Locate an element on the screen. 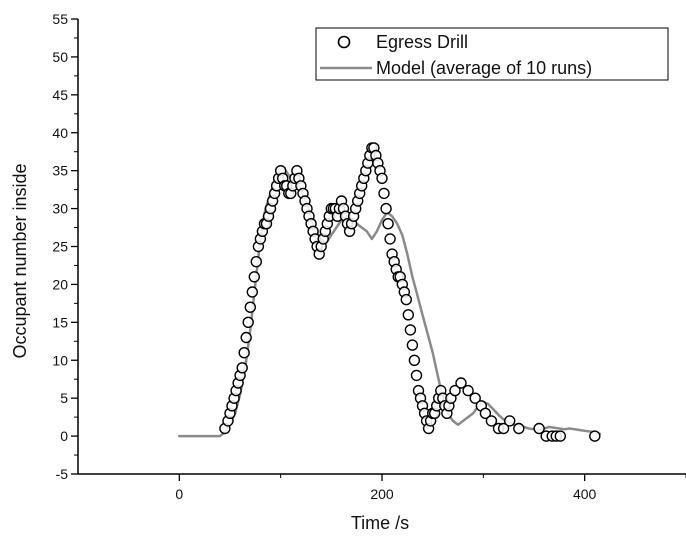 The height and width of the screenshot is (542, 686). y-tick-label: 35 is located at coordinates (60, 171).